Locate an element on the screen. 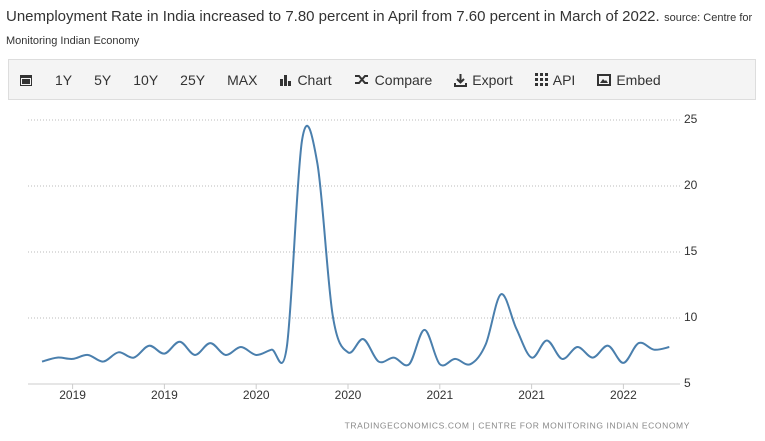  range-button: 5Y is located at coordinates (103, 79).